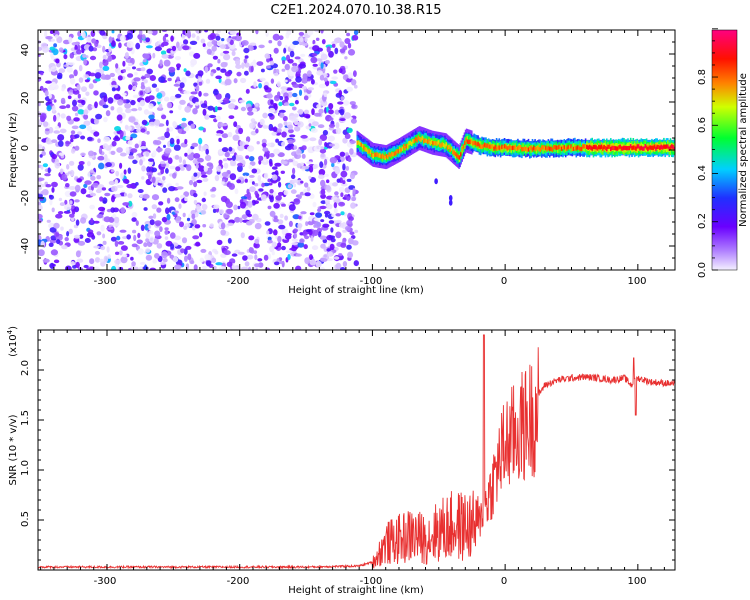 The width and height of the screenshot is (750, 600). I want to click on snr-y-tick-label: 1.0, so click(25, 468).